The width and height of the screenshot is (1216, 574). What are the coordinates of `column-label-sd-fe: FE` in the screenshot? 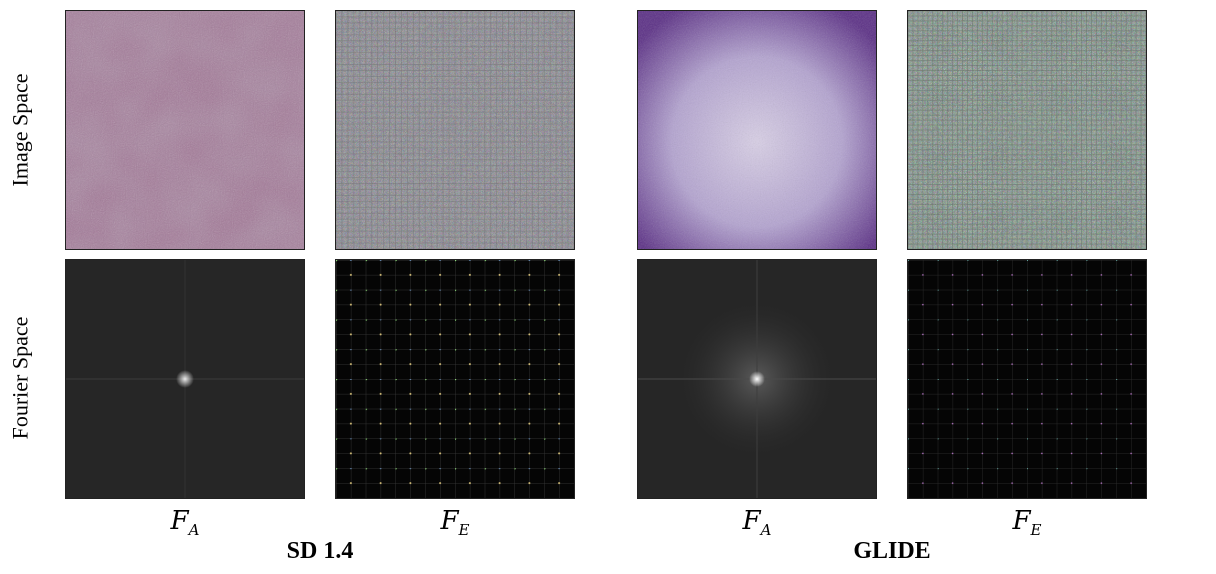 It's located at (455, 523).